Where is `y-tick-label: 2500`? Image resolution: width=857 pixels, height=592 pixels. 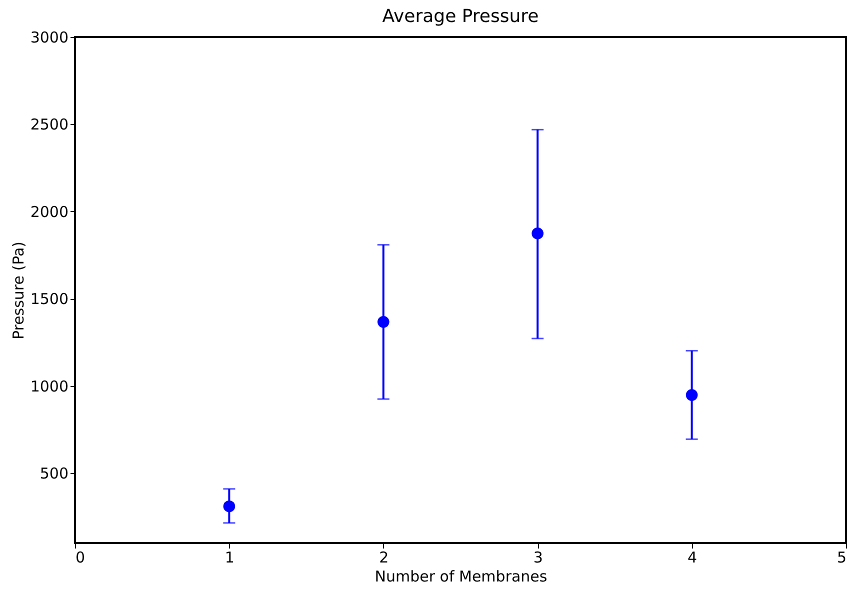 y-tick-label: 2500 is located at coordinates (49, 125).